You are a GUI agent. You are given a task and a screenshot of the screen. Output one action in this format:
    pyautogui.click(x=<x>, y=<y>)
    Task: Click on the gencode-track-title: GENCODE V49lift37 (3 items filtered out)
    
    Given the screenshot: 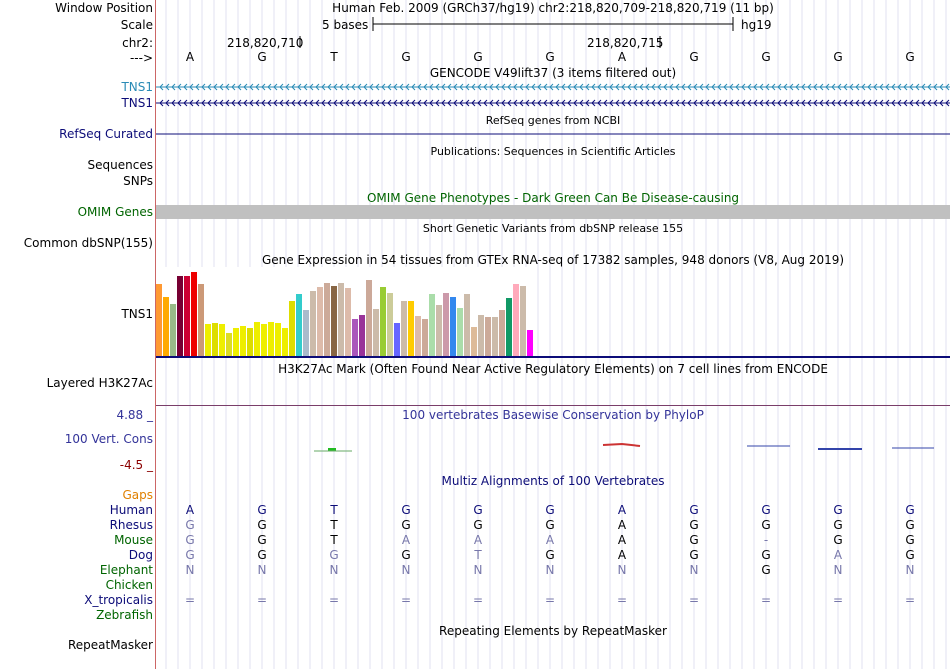 What is the action you would take?
    pyautogui.click(x=553, y=73)
    